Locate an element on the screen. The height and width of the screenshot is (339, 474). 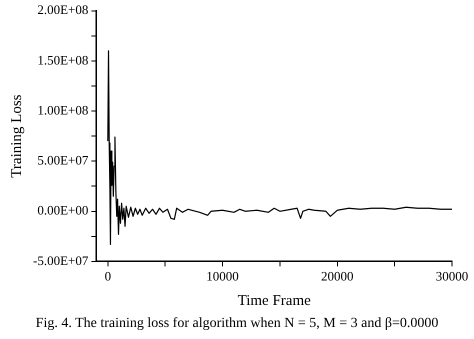
y-tick-label: 1.50E+08 is located at coordinates (62, 60).